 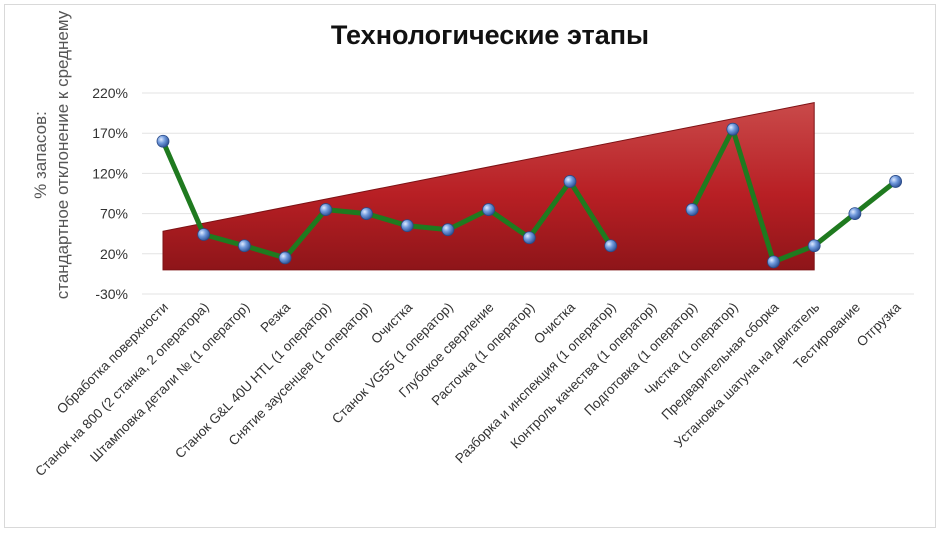 What do you see at coordinates (40, 155) in the screenshot?
I see `y-axis-label-line-1: % запасов:` at bounding box center [40, 155].